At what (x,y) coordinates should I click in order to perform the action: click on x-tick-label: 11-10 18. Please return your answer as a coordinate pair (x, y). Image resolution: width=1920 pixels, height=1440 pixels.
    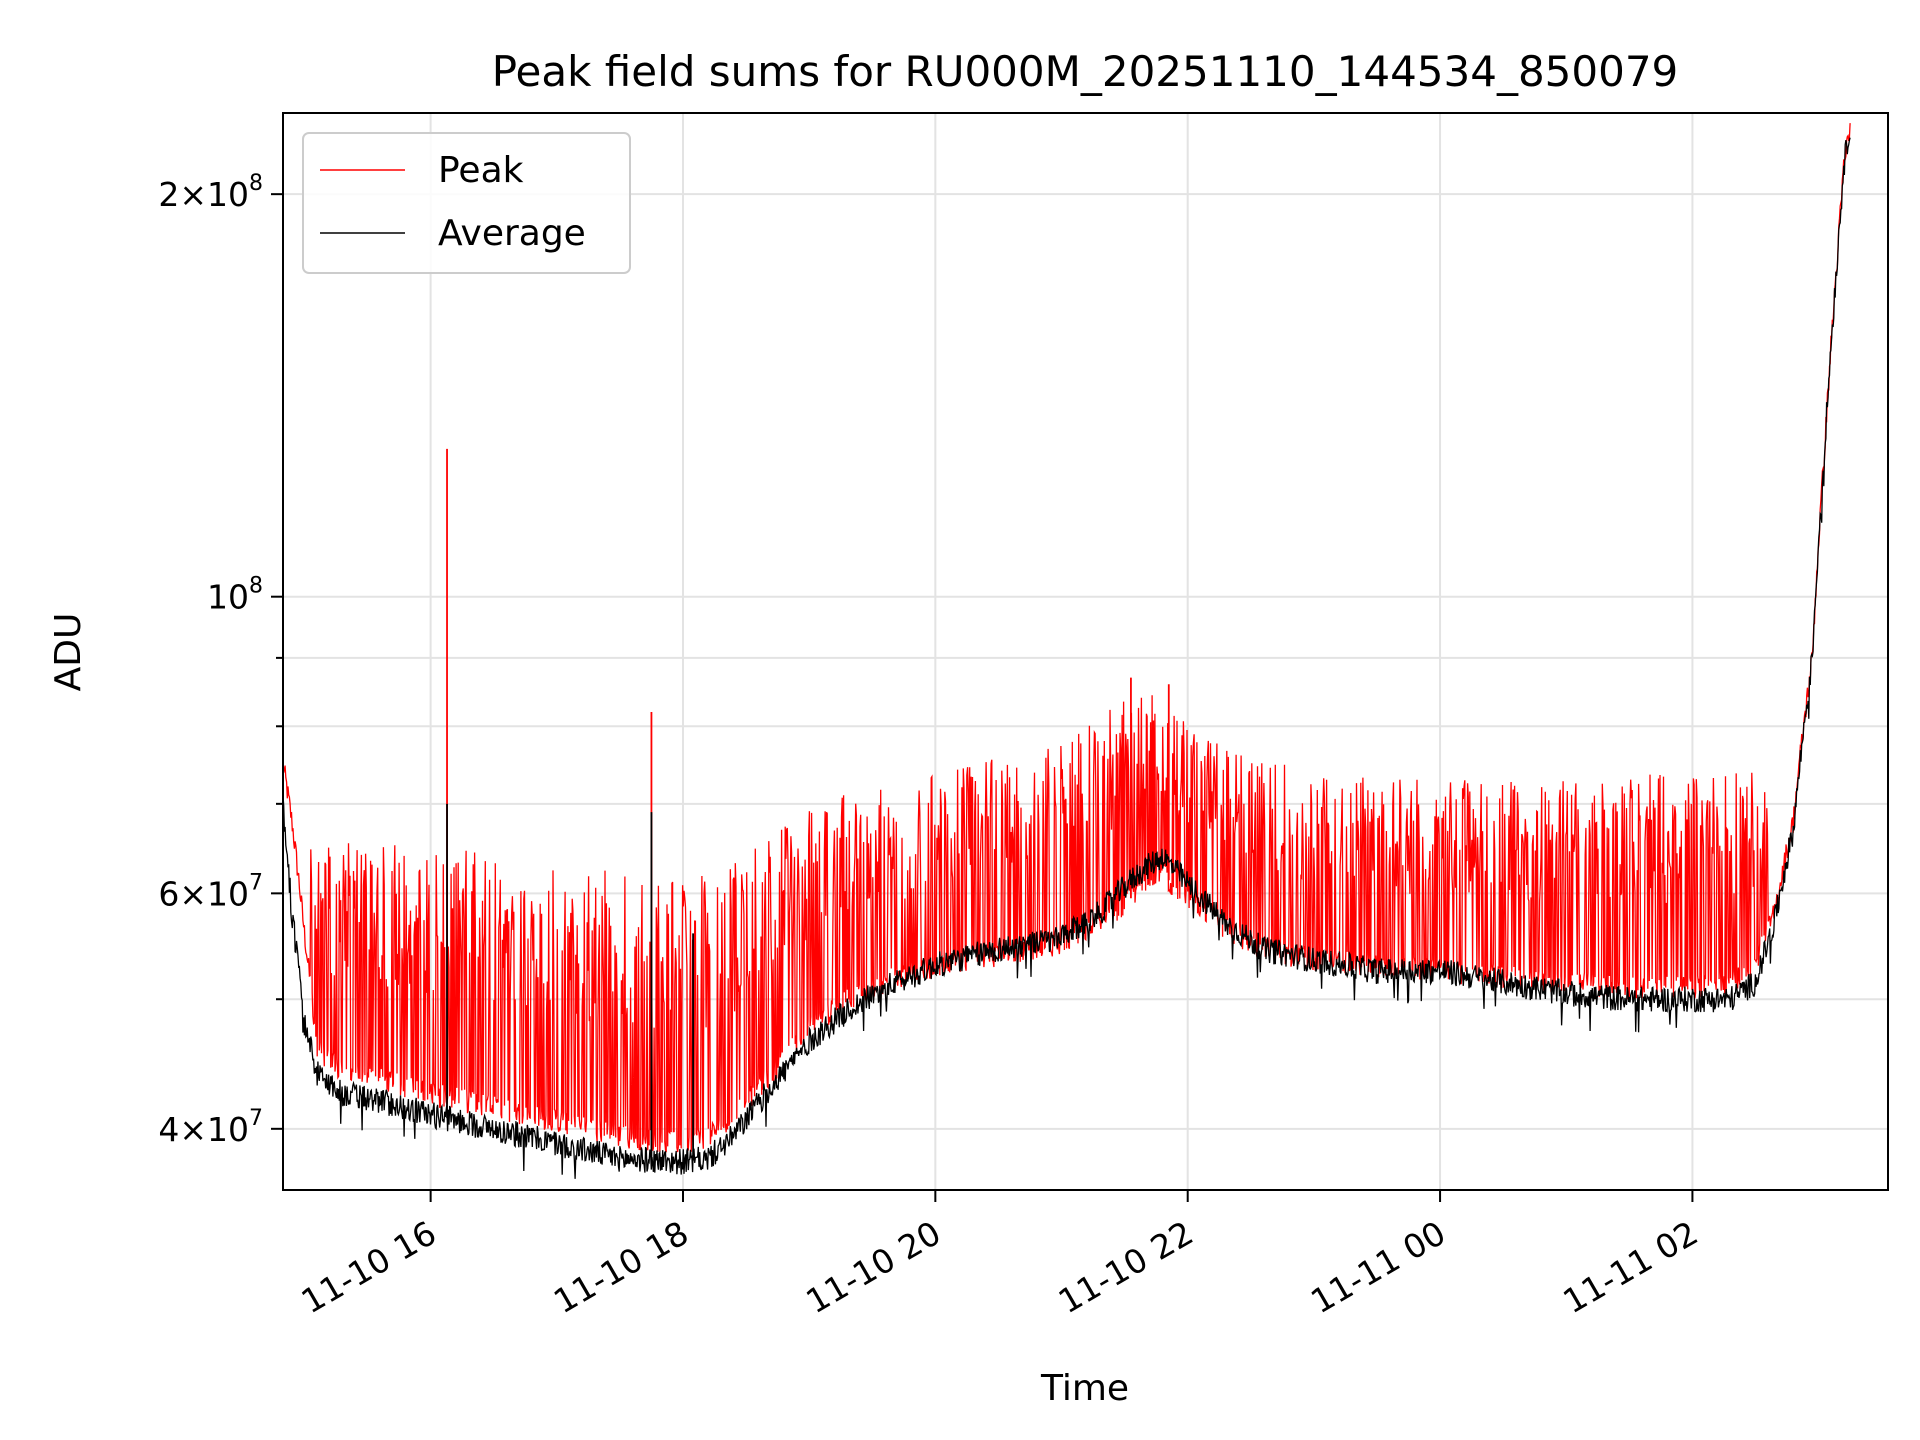
    Looking at the image, I should click on (621, 1267).